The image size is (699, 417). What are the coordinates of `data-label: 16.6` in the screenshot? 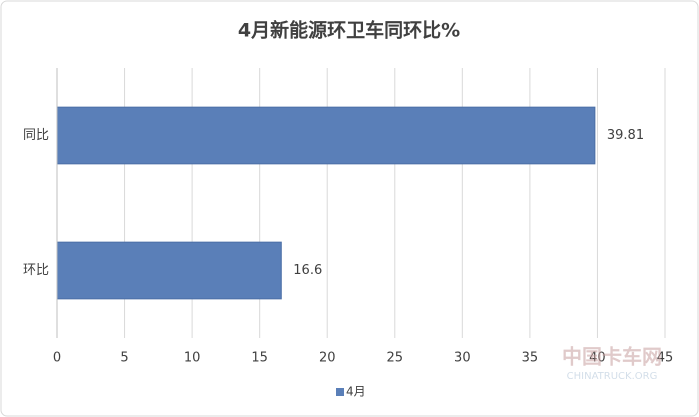 It's located at (307, 270).